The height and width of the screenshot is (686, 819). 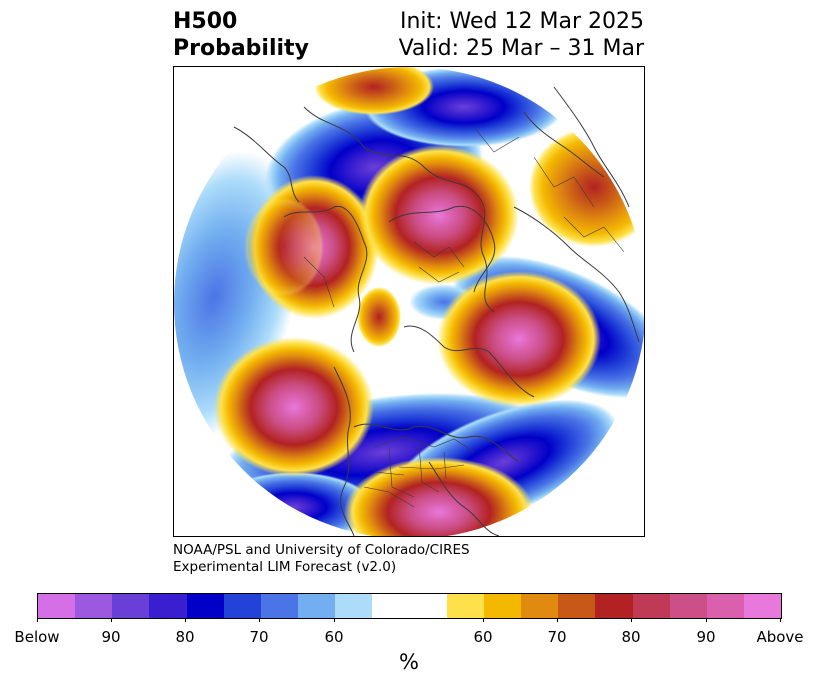 What do you see at coordinates (780, 637) in the screenshot?
I see `colorbar-tick-label: Above` at bounding box center [780, 637].